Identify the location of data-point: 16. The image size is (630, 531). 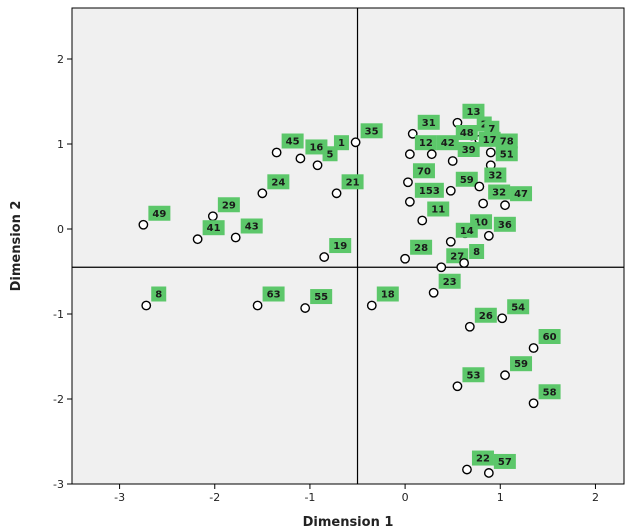
(311, 151).